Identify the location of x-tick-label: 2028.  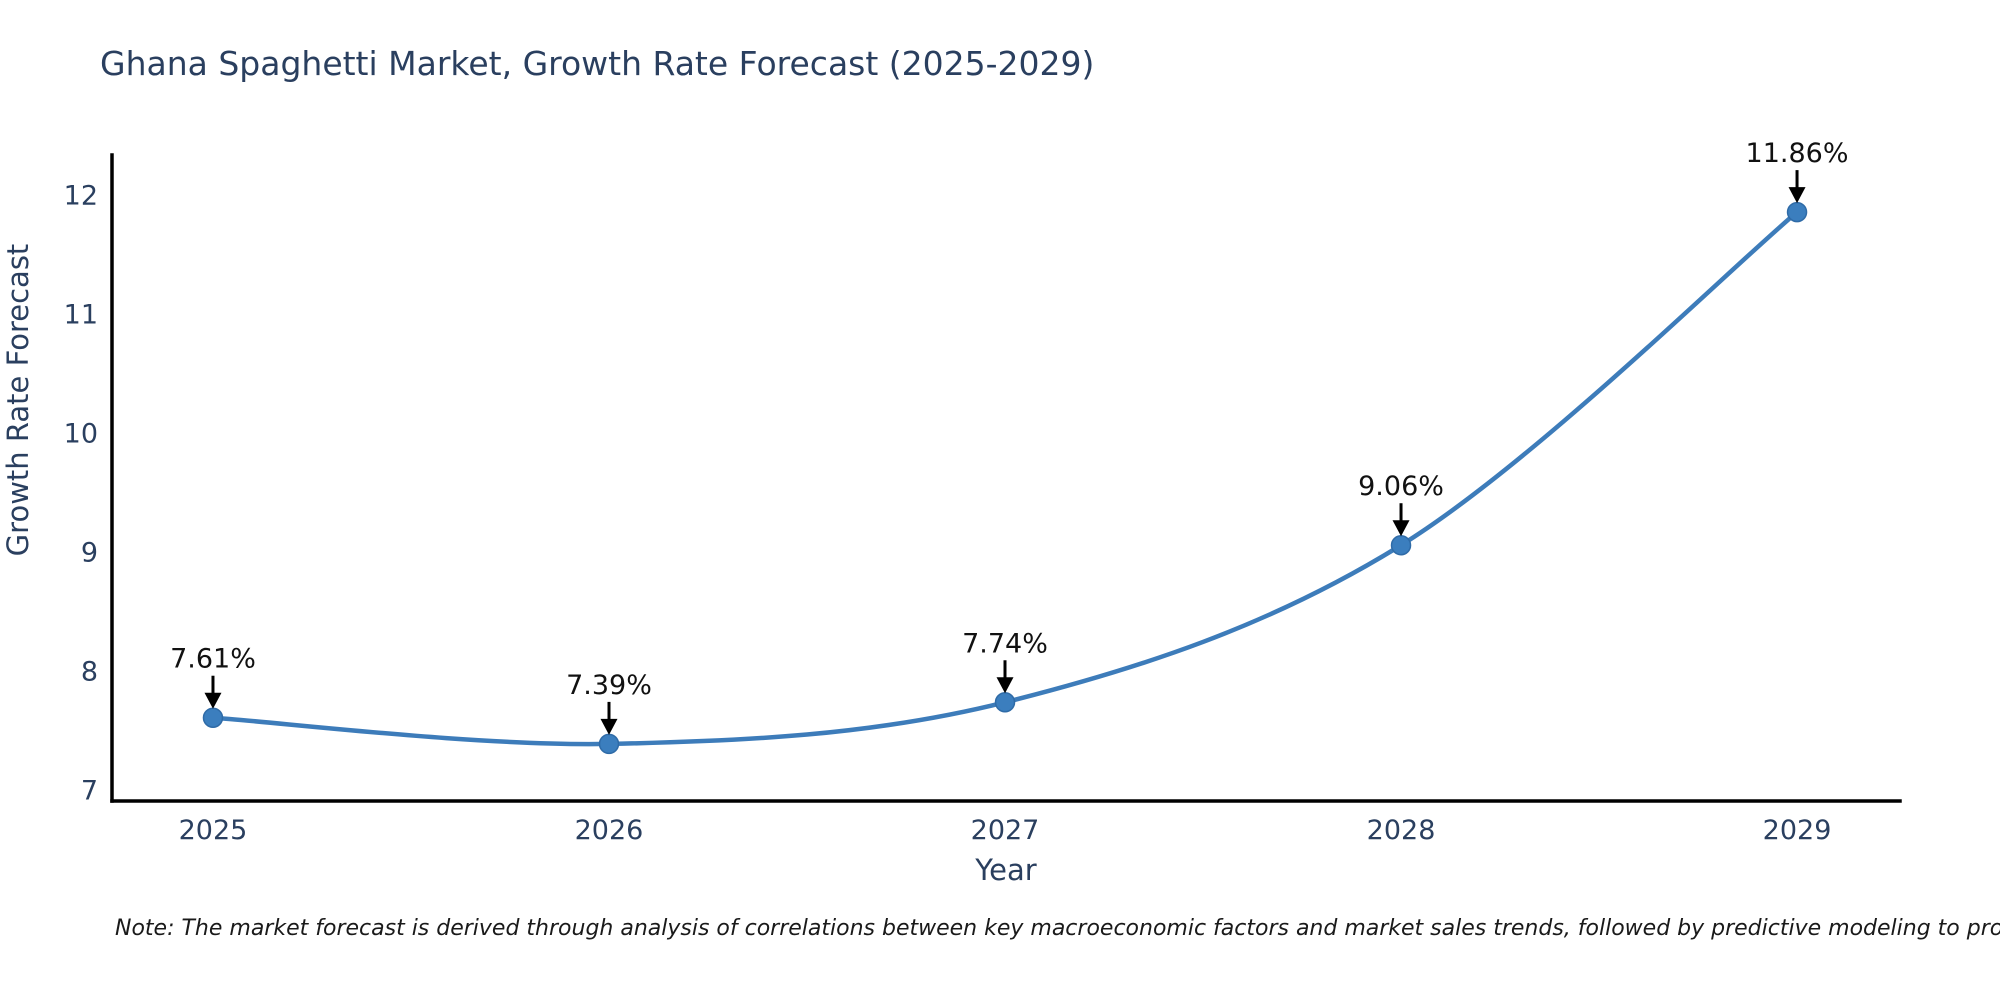
(1401, 830).